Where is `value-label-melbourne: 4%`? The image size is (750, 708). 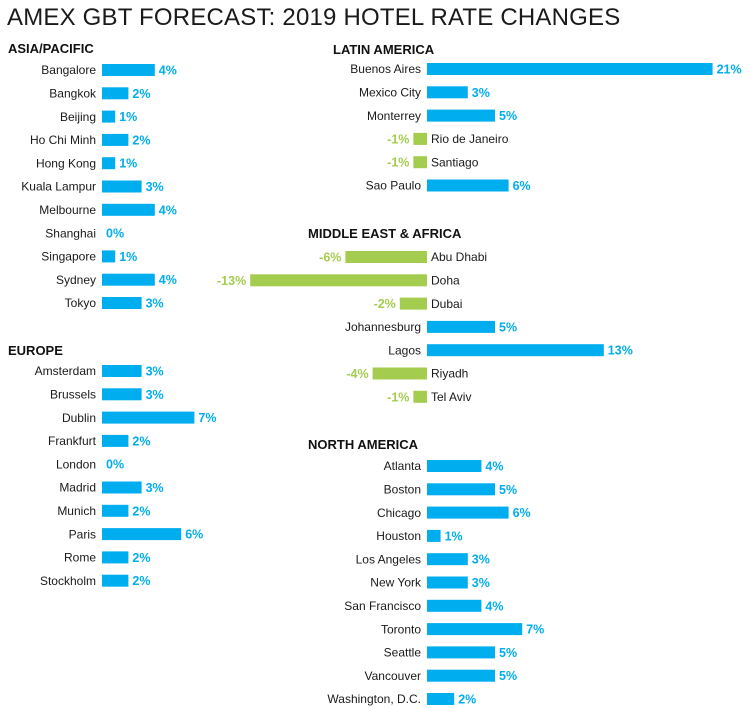 value-label-melbourne: 4% is located at coordinates (168, 210).